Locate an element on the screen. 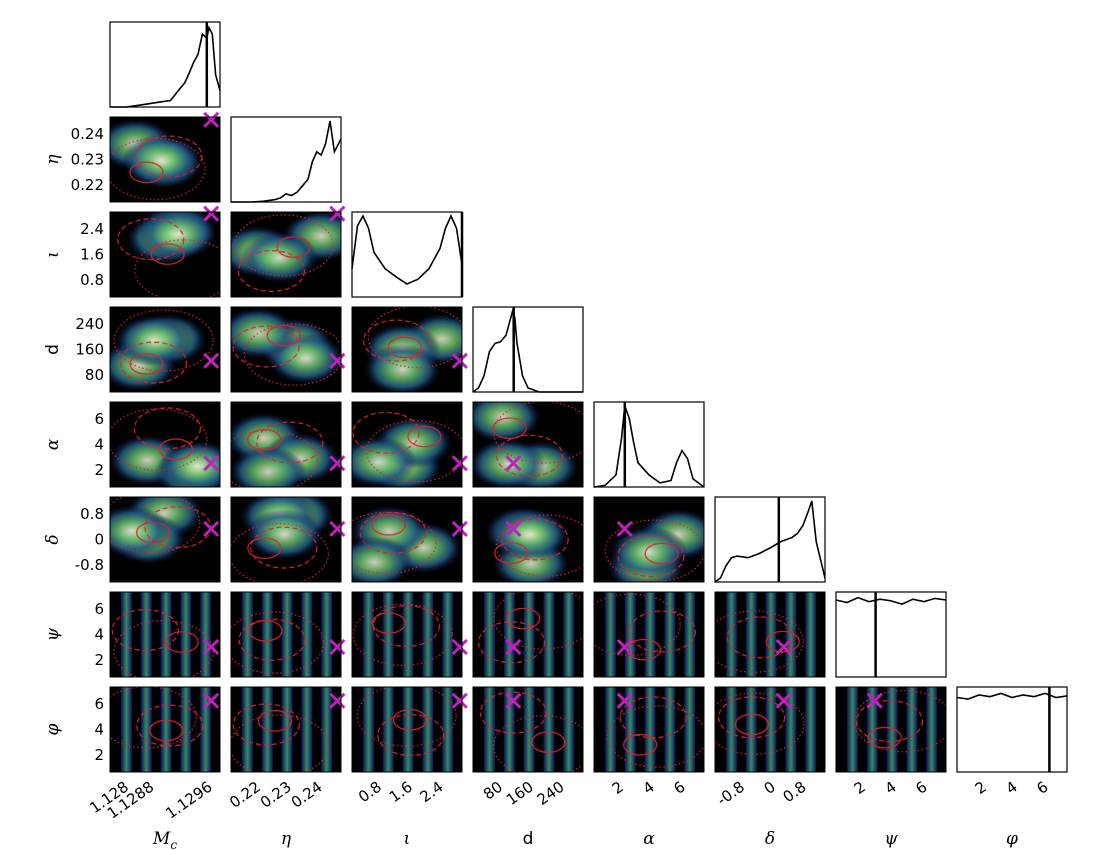 This screenshot has width=1100, height=850. xtick-alpha-0: 2 is located at coordinates (618, 788).